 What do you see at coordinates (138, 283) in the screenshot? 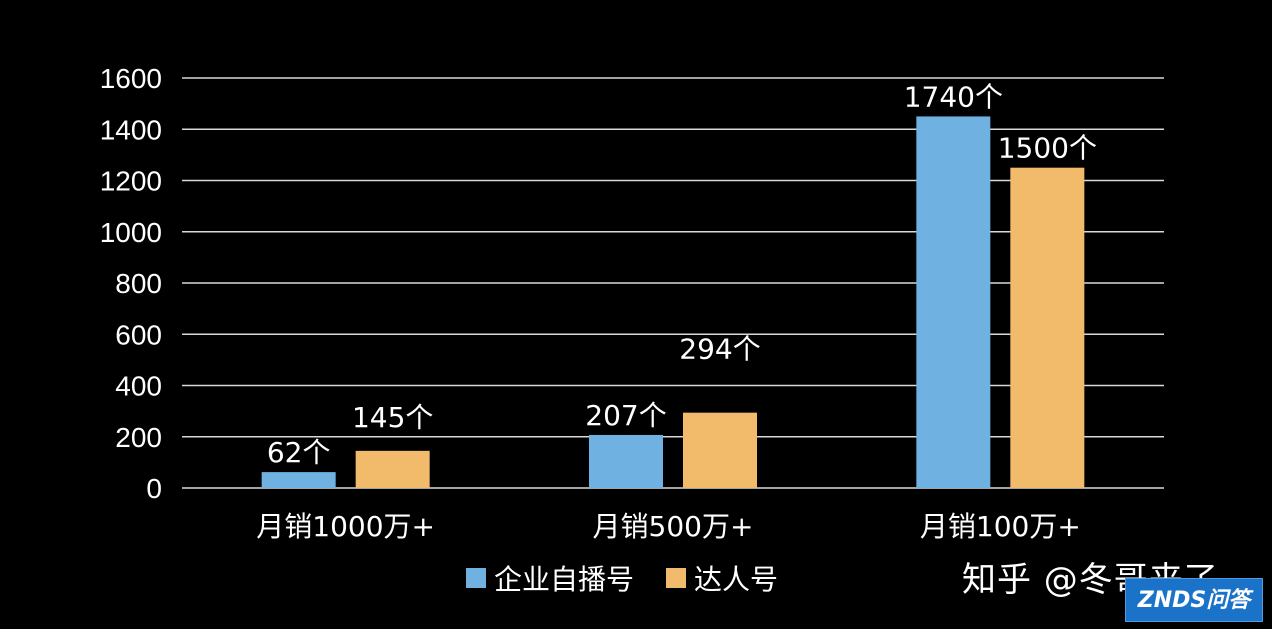
I see `y-tick-label: 800` at bounding box center [138, 283].